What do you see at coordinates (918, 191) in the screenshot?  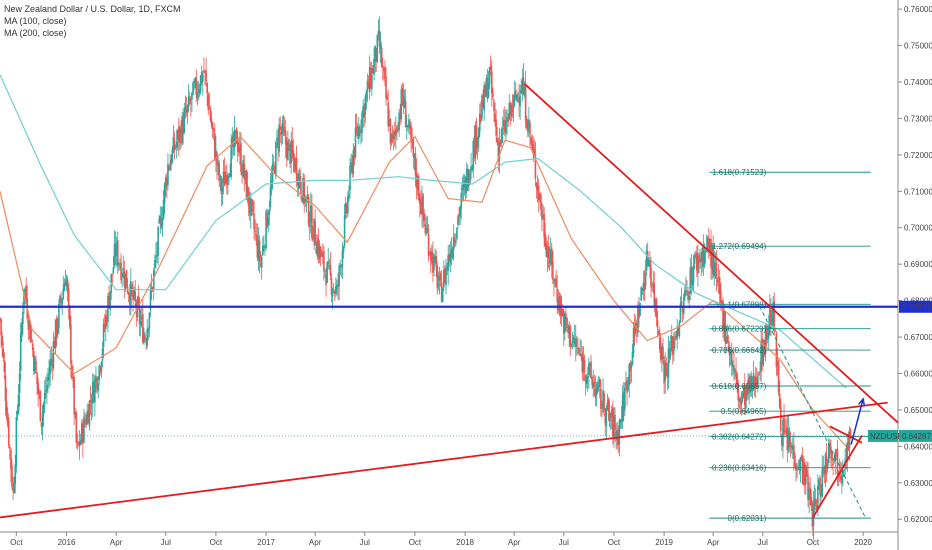 I see `y-tick-label: 0.71000` at bounding box center [918, 191].